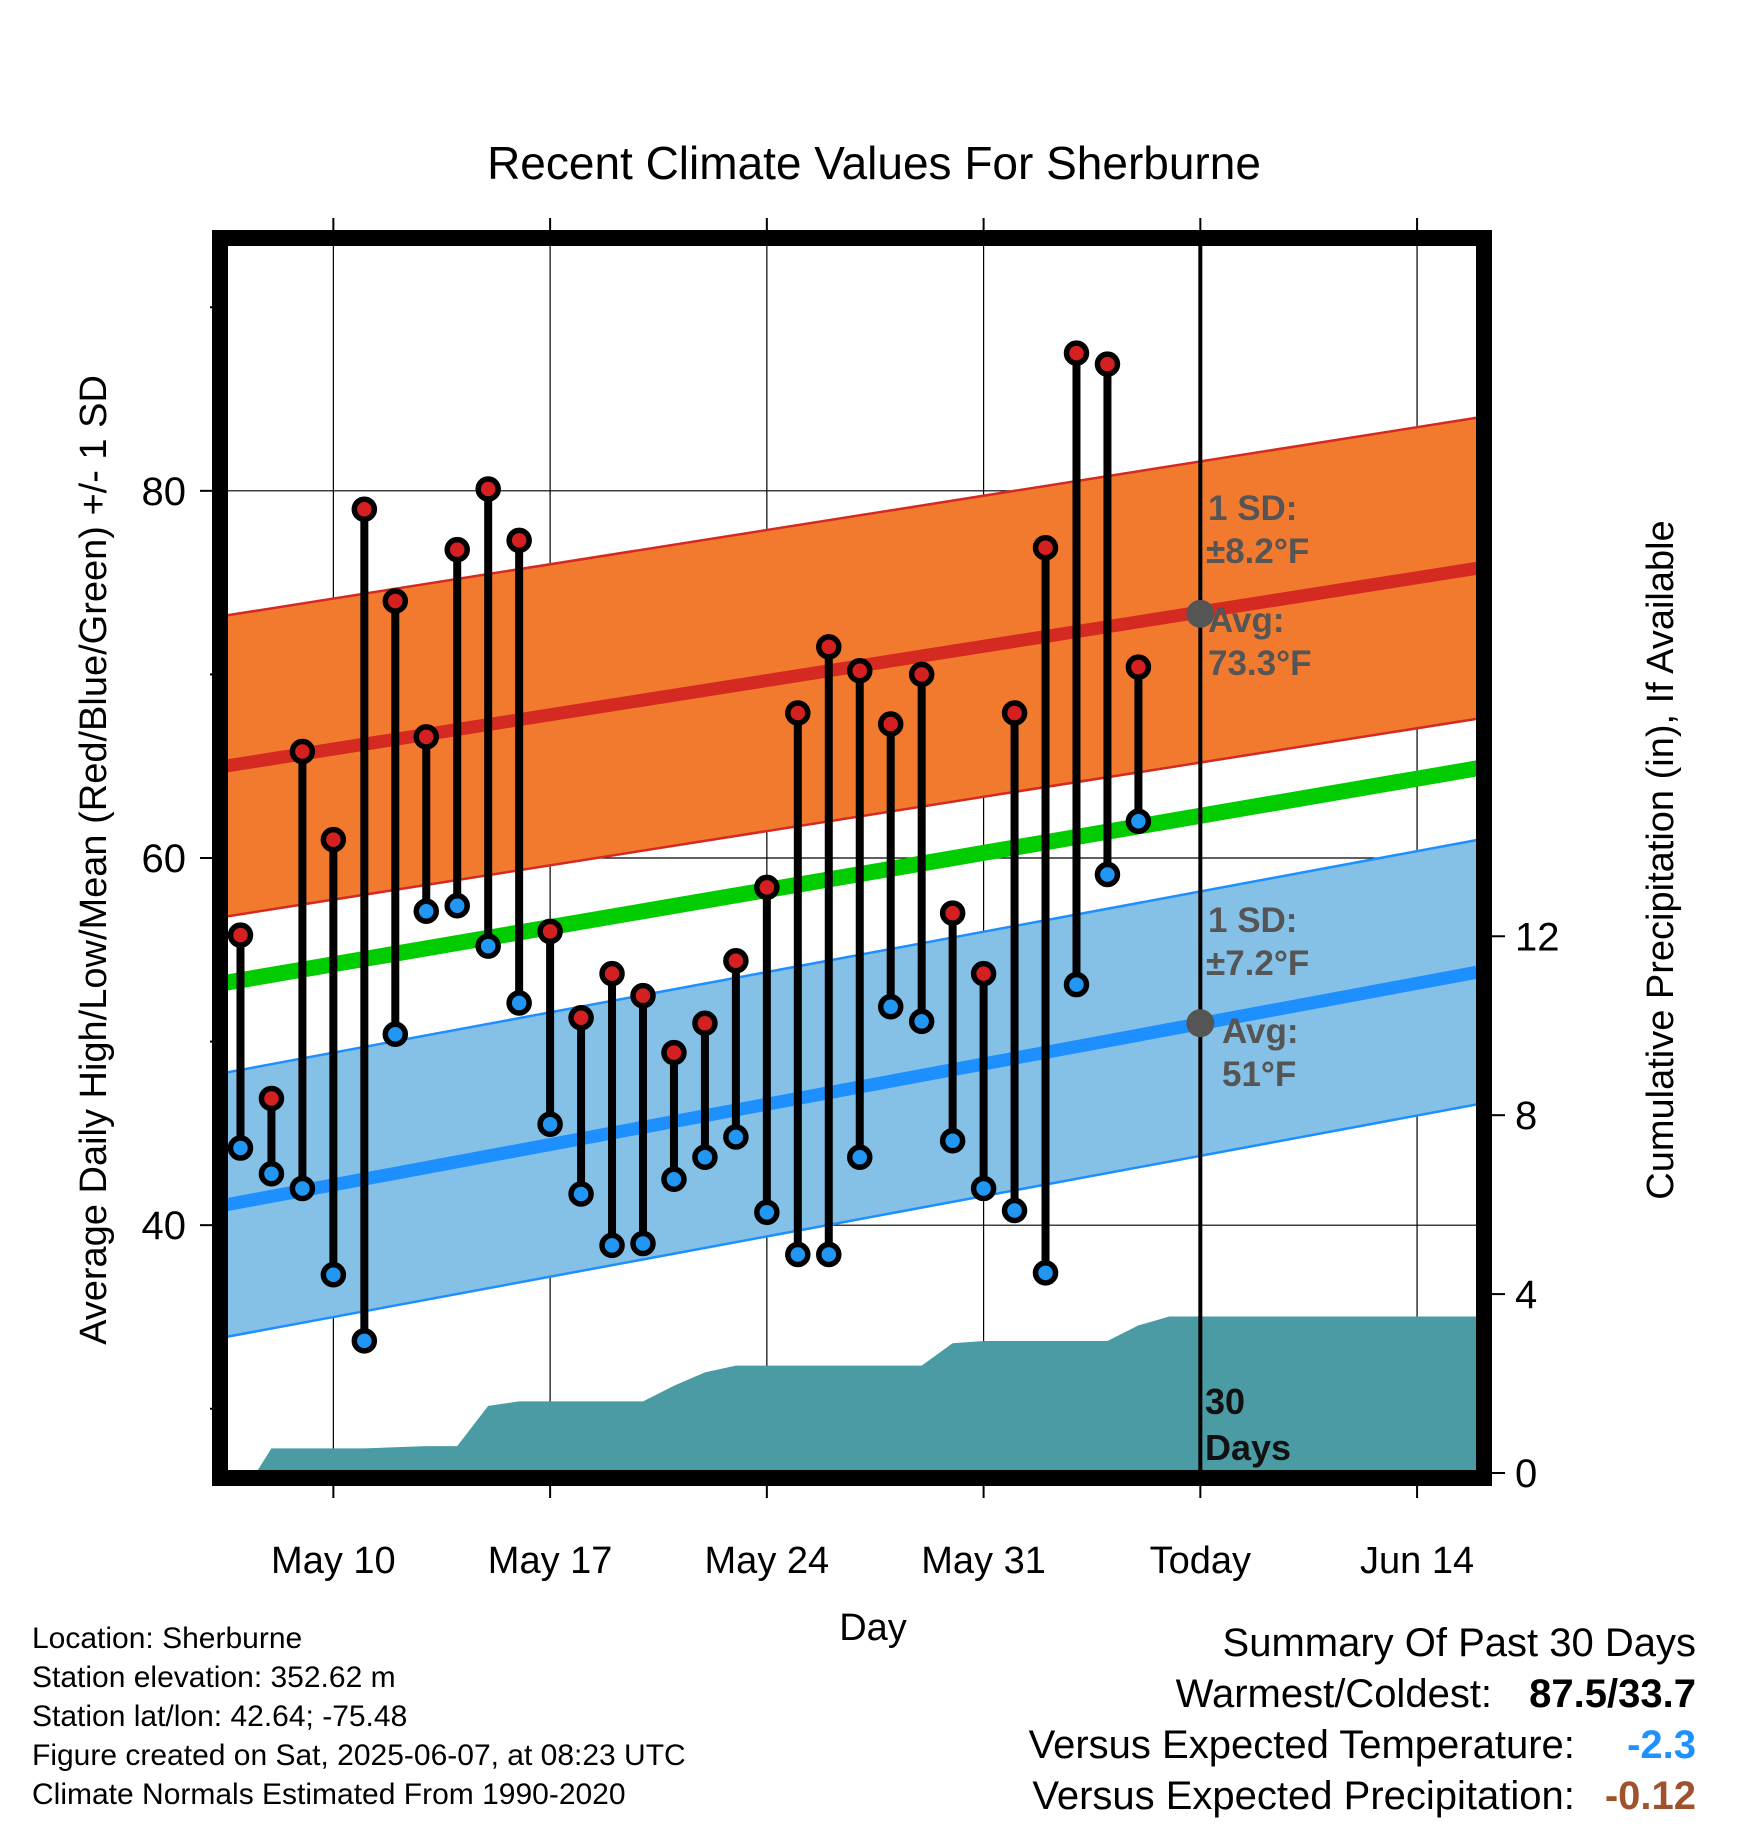 The image size is (1748, 1828). Describe the element at coordinates (1334, 1694) in the screenshot. I see `summary-warmest-label: Warmest/Coldest:` at that location.